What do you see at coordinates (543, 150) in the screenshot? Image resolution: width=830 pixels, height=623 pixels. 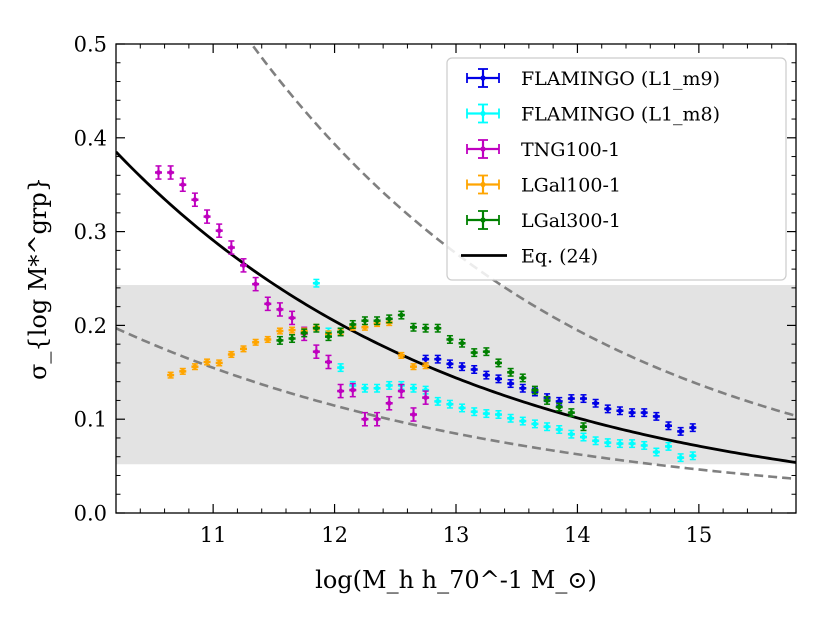 I see `legend-item: TNG100-1` at bounding box center [543, 150].